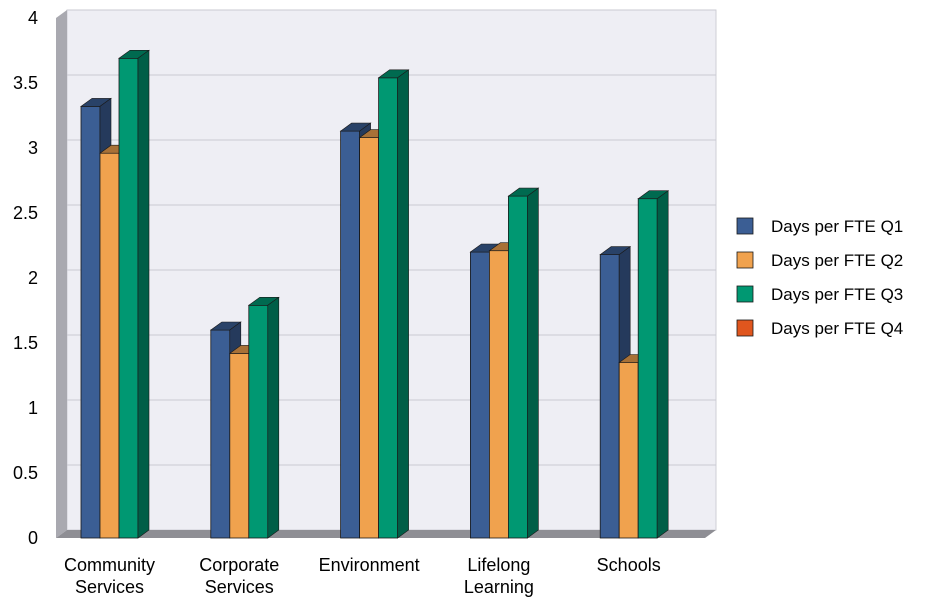  What do you see at coordinates (239, 576) in the screenshot?
I see `x-category-label: Corporate Services` at bounding box center [239, 576].